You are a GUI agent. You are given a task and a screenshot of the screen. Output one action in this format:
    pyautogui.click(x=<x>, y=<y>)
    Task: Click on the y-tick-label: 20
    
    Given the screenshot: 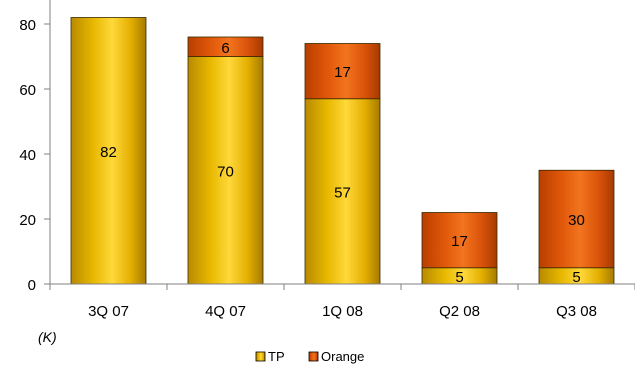 What is the action you would take?
    pyautogui.click(x=27, y=220)
    